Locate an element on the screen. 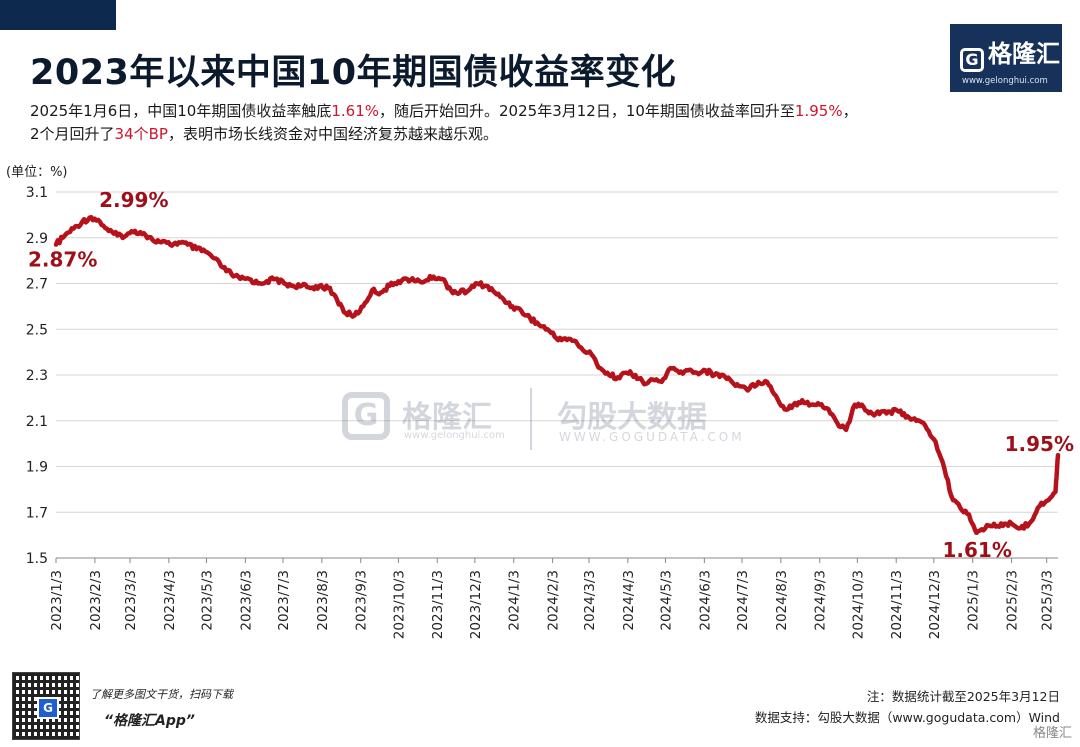 This screenshot has width=1080, height=747. x-tick-label: 2025/2/3 is located at coordinates (1013, 600).